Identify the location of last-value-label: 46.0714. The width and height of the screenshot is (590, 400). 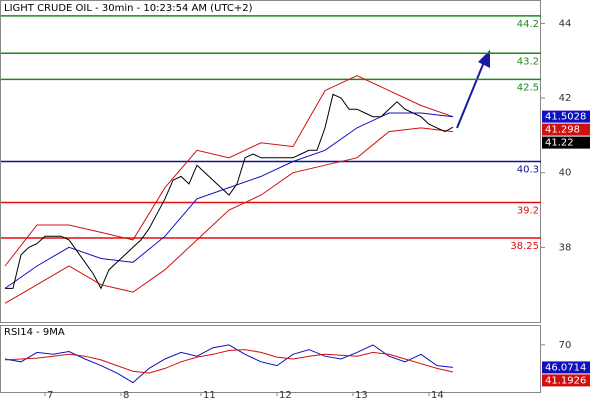
(565, 367).